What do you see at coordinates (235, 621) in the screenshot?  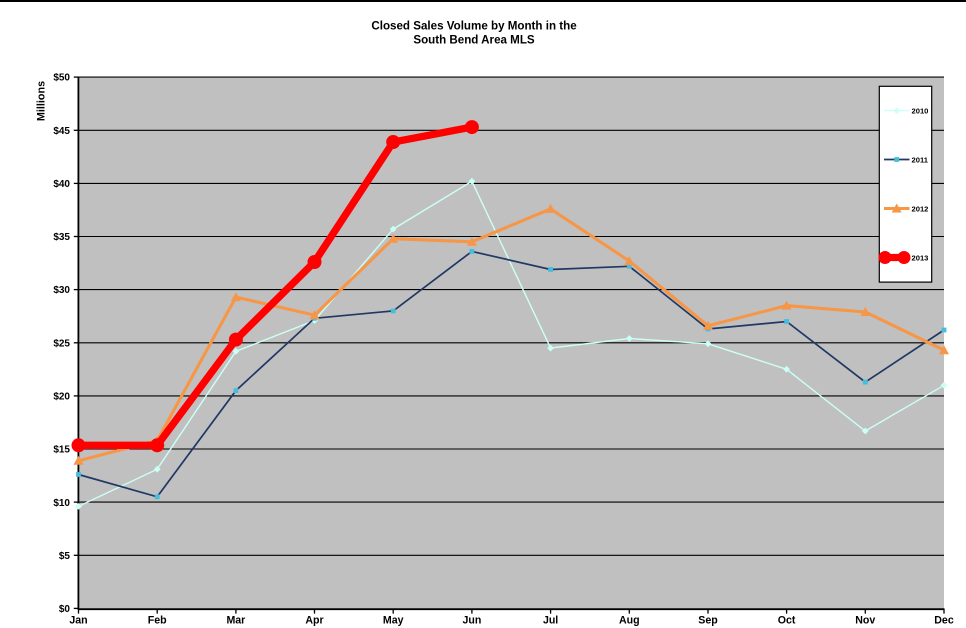 I see `svg-text: Mar` at bounding box center [235, 621].